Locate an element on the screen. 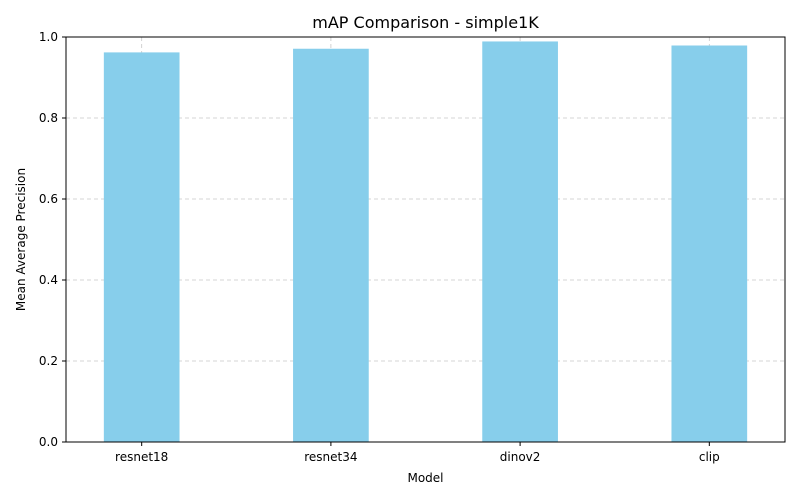  x-tick-label: dinov2 is located at coordinates (520, 457).